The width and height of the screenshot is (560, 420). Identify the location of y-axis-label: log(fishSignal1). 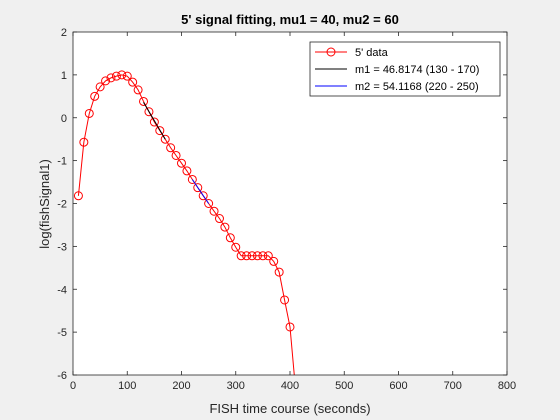
(44, 204).